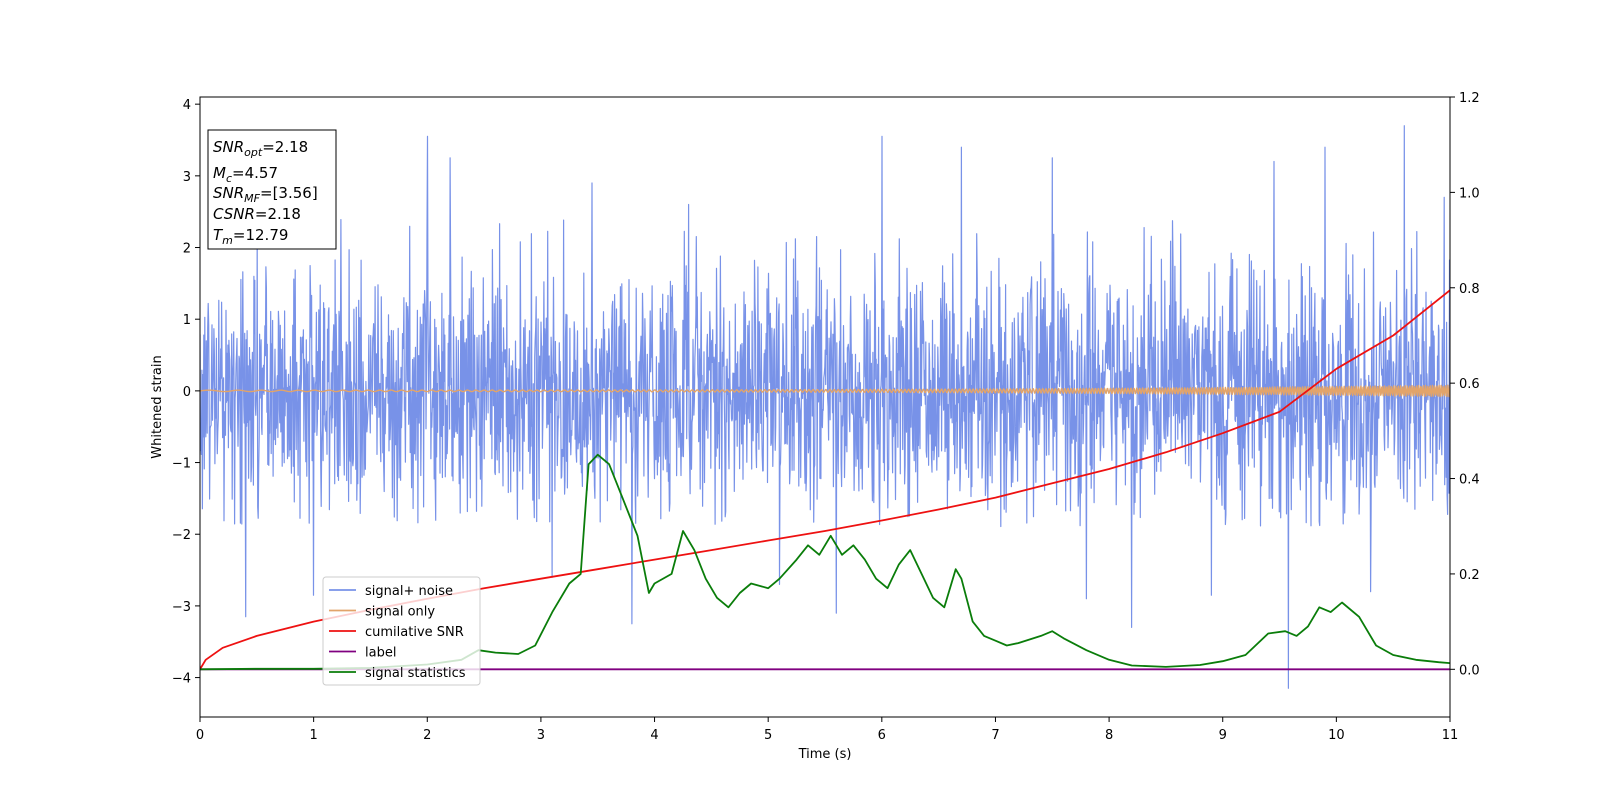  I want to click on y-tick-label: −2, so click(181, 535).